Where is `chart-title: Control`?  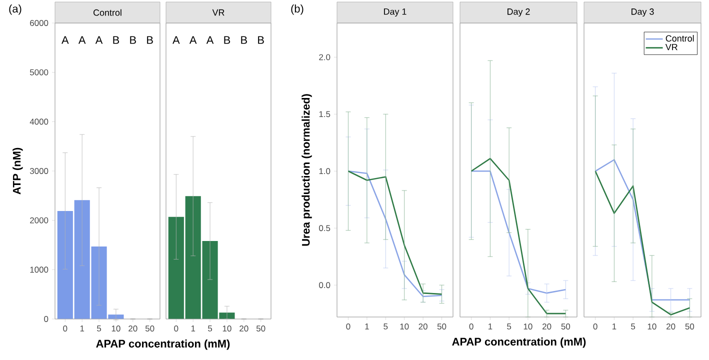
chart-title: Control is located at coordinates (108, 12).